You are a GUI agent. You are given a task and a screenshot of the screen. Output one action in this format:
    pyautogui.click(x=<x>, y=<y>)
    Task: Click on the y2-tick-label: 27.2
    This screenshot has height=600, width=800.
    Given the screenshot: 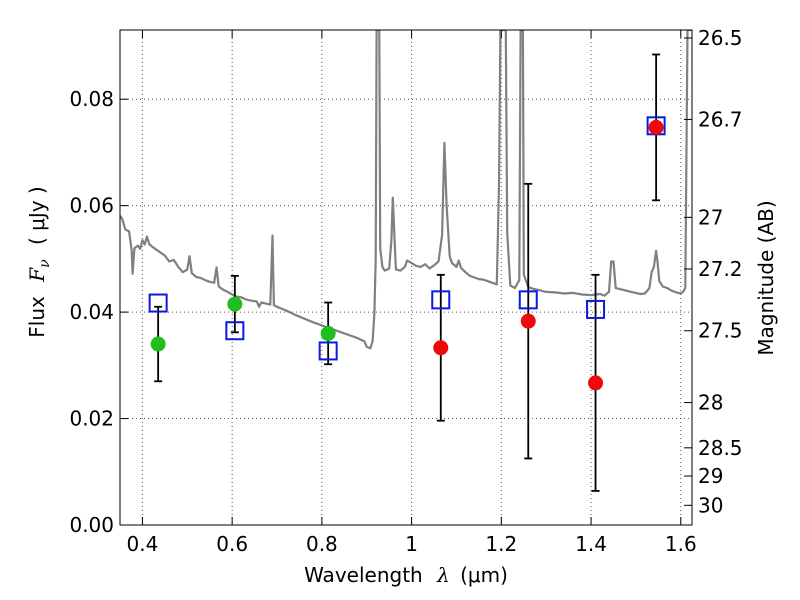 What is the action you would take?
    pyautogui.click(x=720, y=269)
    